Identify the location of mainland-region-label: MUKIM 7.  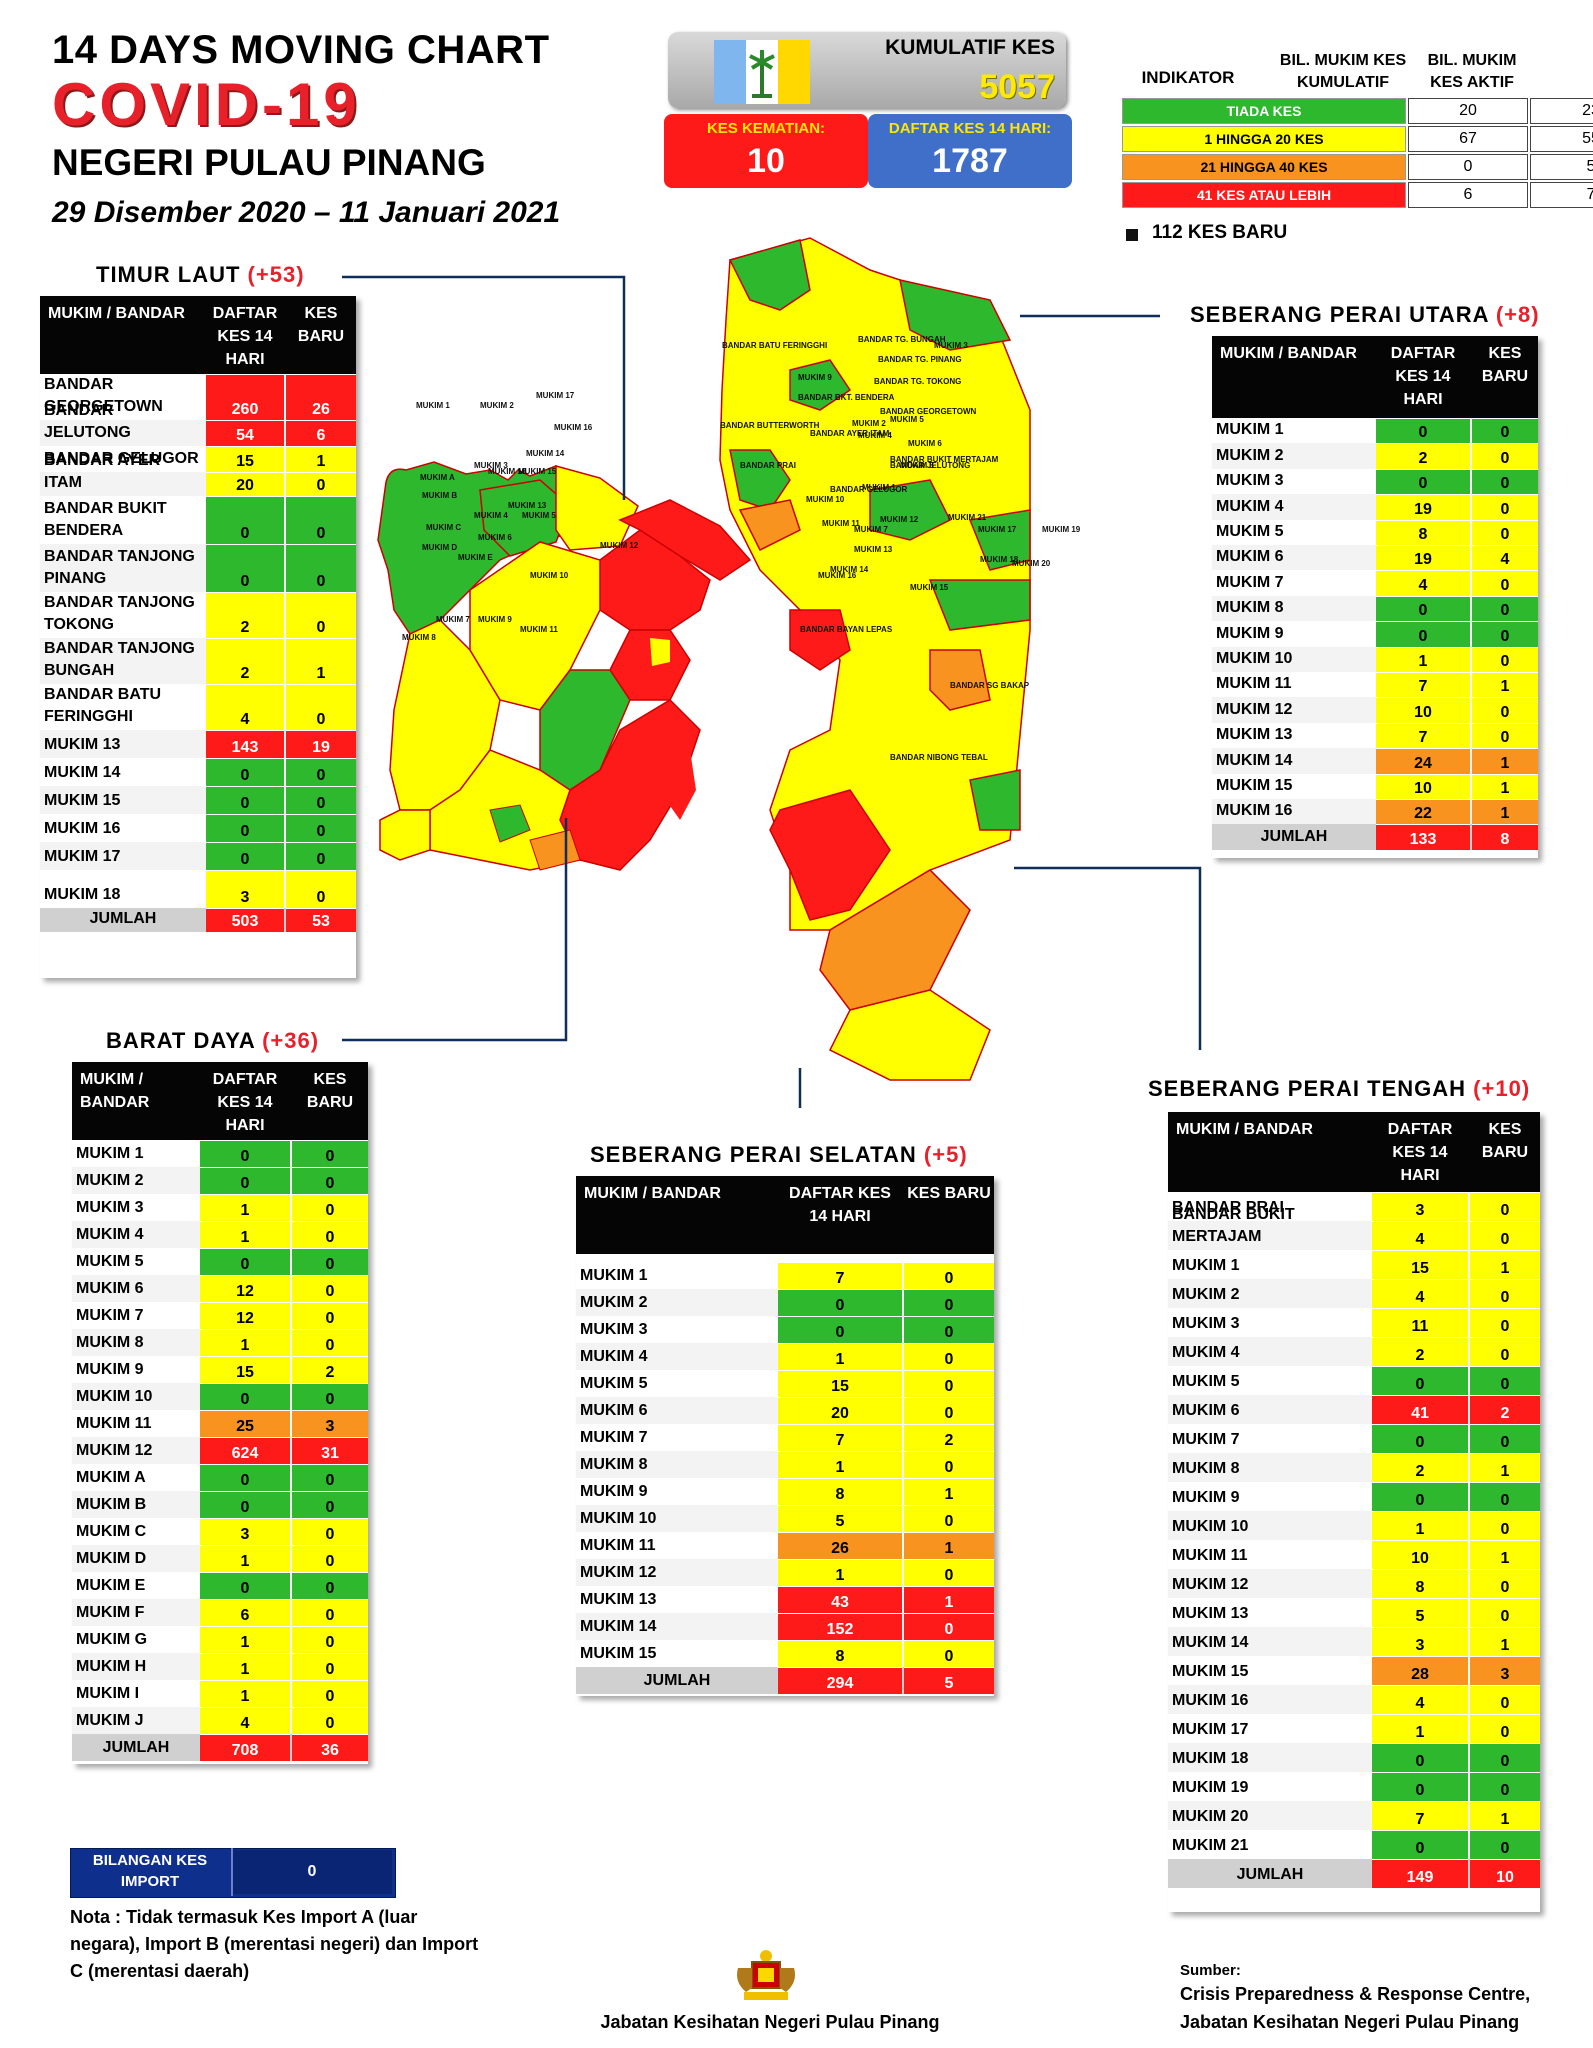
(871, 529).